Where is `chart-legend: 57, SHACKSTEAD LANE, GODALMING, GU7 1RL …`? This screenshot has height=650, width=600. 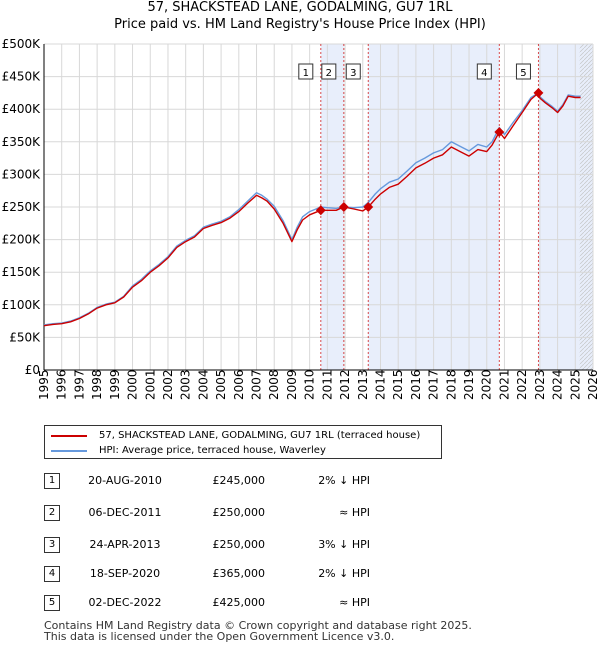
chart-legend: 57, SHACKSTEAD LANE, GODALMING, GU7 1RL … is located at coordinates (243, 442).